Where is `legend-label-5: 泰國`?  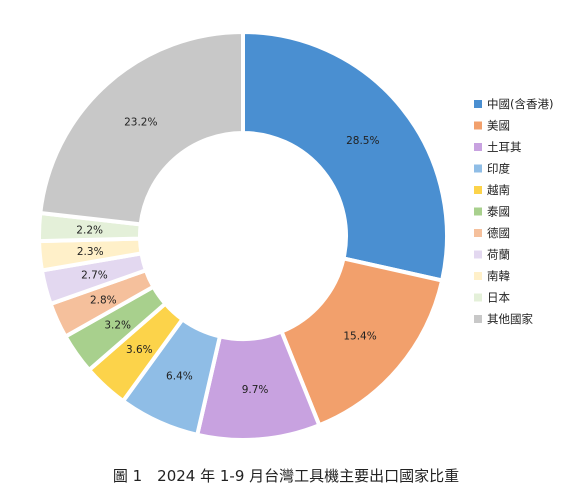
legend-label-5: 泰國 is located at coordinates (498, 212).